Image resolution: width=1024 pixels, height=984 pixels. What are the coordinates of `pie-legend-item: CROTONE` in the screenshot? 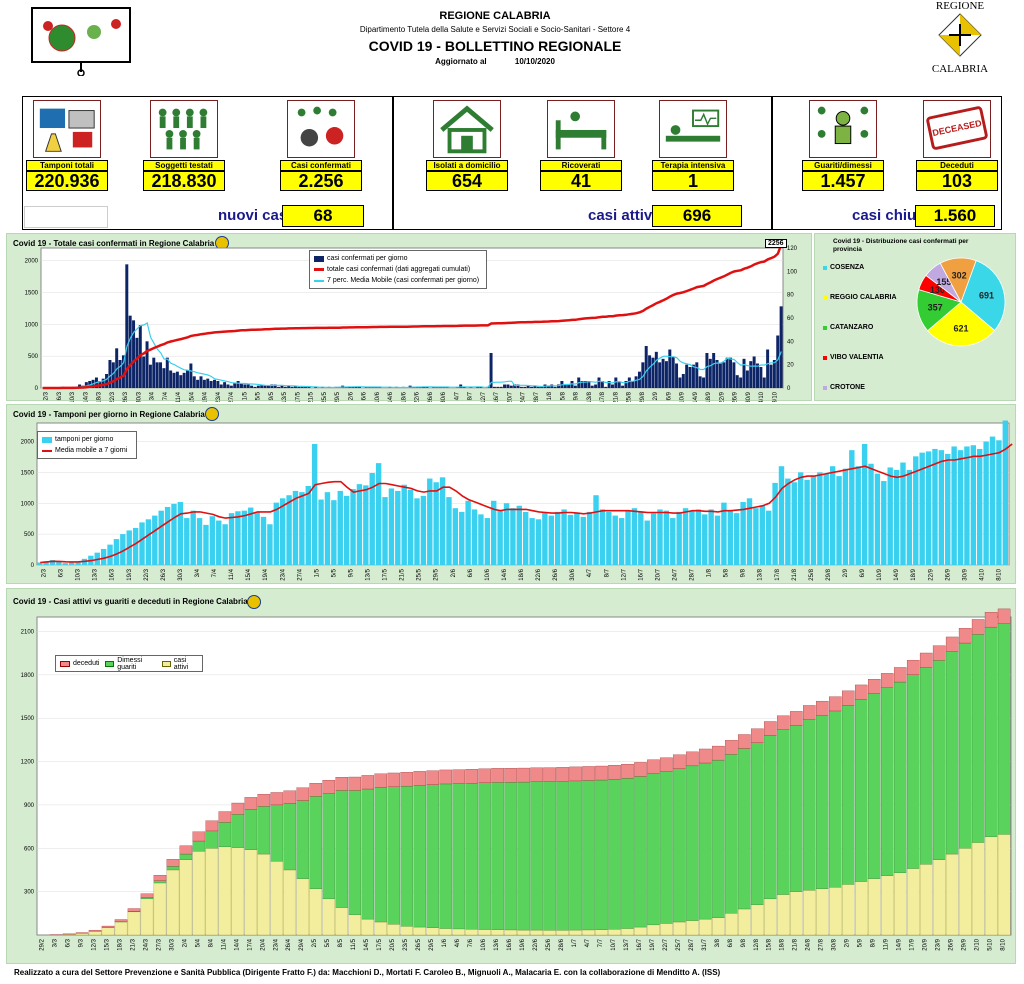 It's located at (893, 387).